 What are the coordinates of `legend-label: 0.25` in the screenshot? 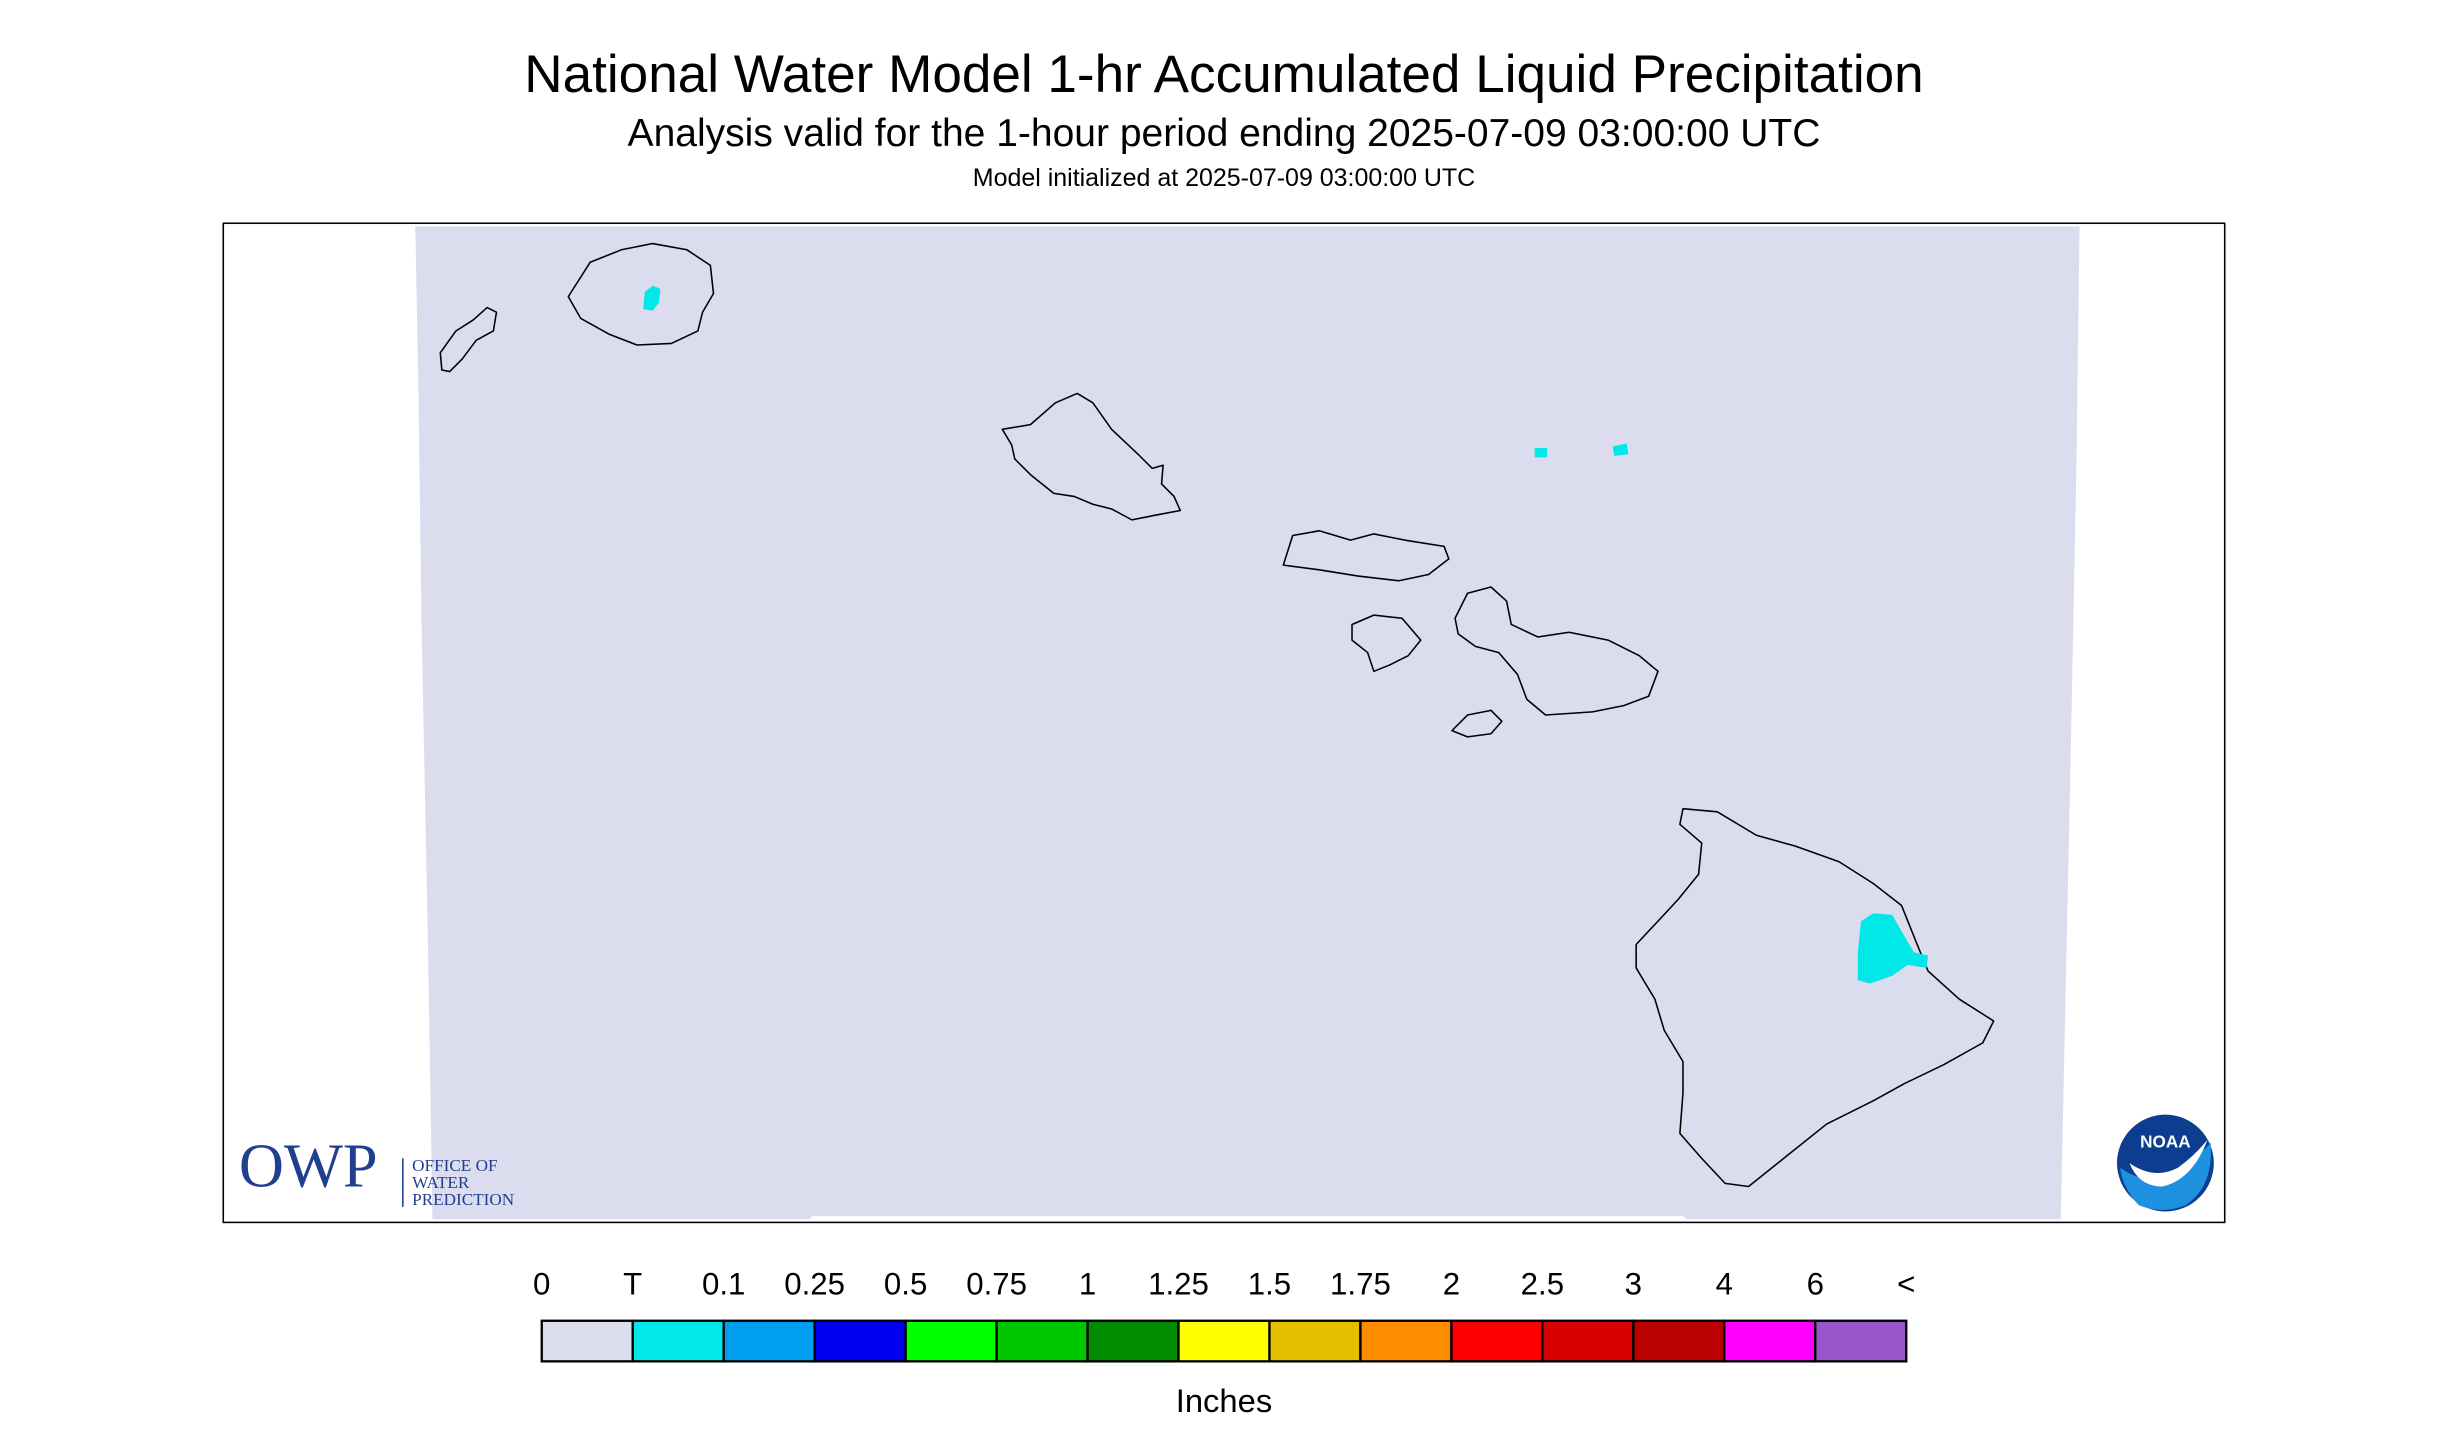 It's located at (814, 1284).